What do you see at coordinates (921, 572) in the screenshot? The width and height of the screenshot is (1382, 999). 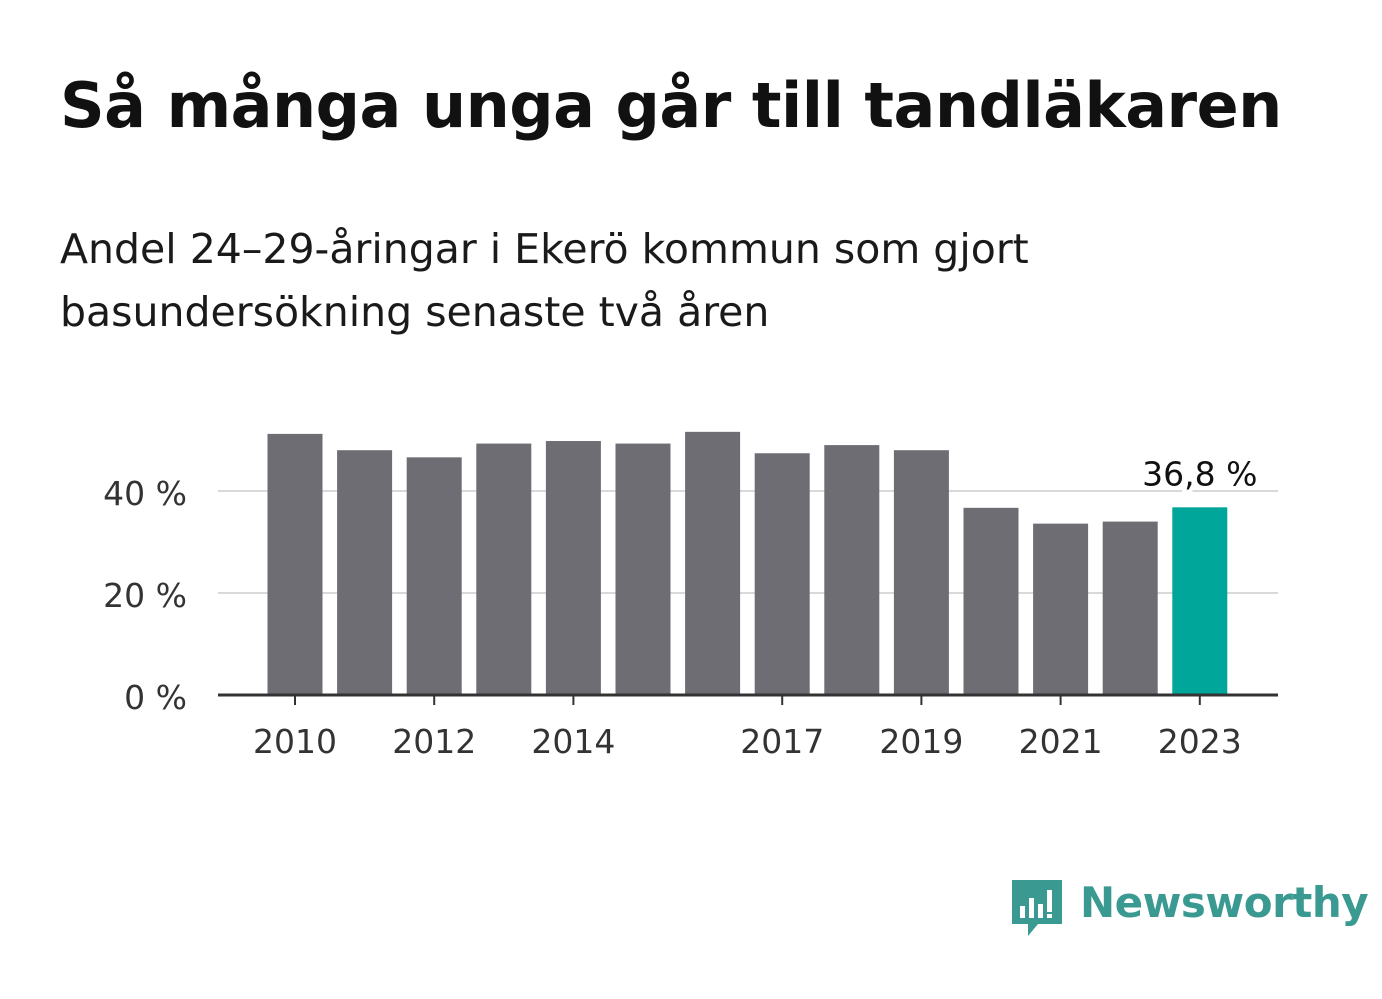 I see `bar-2019` at bounding box center [921, 572].